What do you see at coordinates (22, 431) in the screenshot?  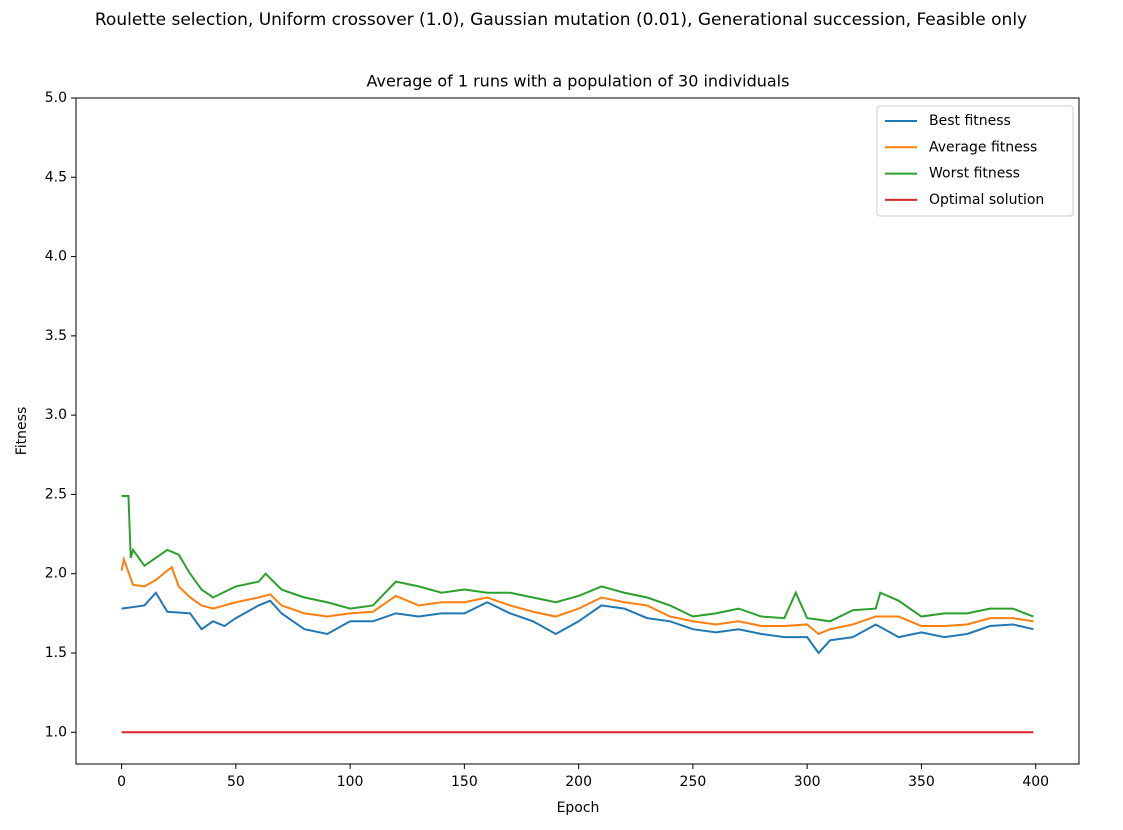 I see `y-axis-label: Fitness` at bounding box center [22, 431].